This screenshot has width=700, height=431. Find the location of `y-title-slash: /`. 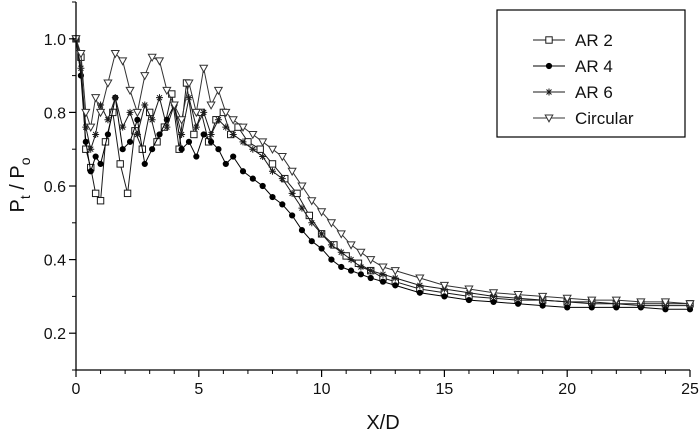

y-title-slash: / is located at coordinates (18, 187).